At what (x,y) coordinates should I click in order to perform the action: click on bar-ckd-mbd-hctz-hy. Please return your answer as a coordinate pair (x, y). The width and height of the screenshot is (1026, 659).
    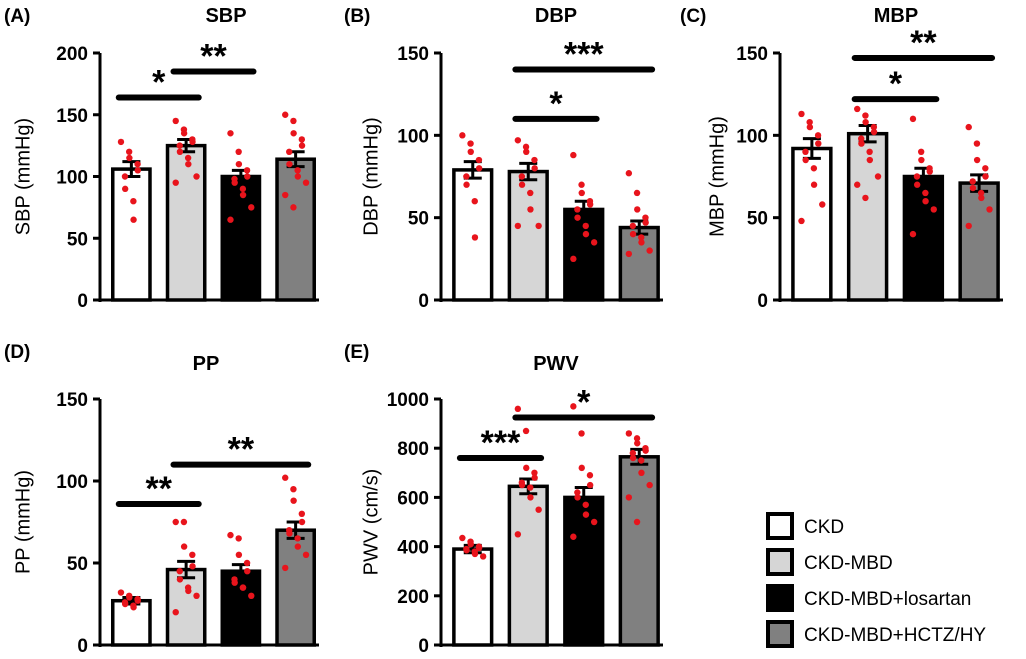
    Looking at the image, I should click on (295, 229).